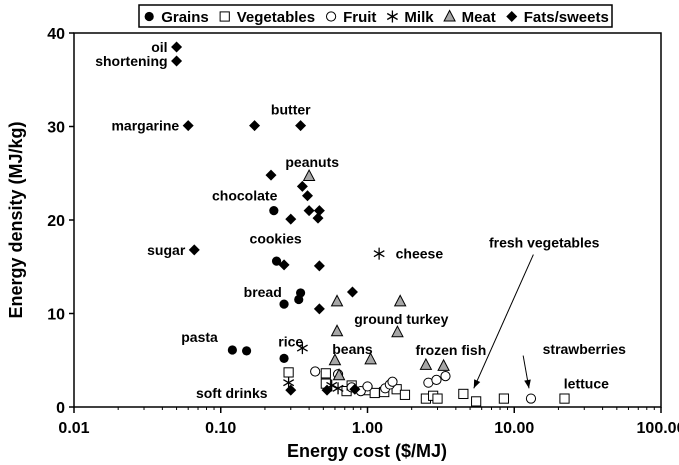  Describe the element at coordinates (145, 126) in the screenshot. I see `point-label: margarine` at that location.